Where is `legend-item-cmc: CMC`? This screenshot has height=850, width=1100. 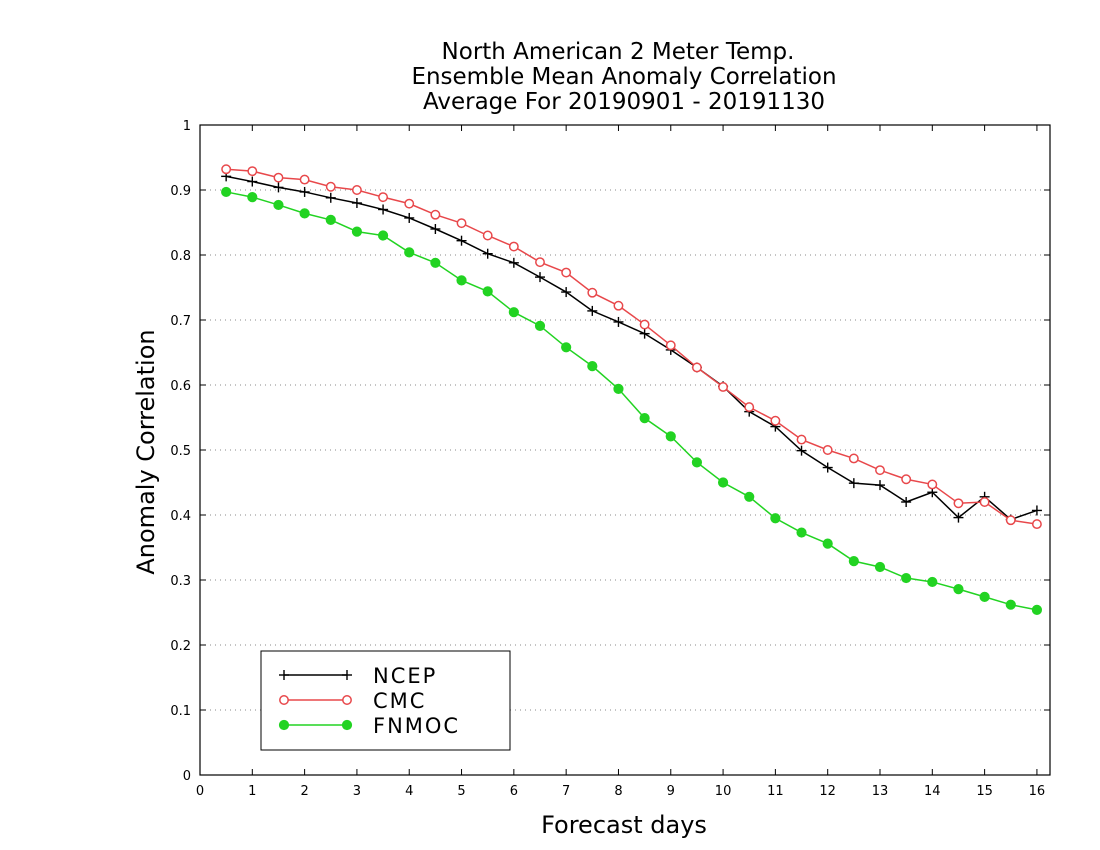
legend-item-cmc: CMC is located at coordinates (352, 701).